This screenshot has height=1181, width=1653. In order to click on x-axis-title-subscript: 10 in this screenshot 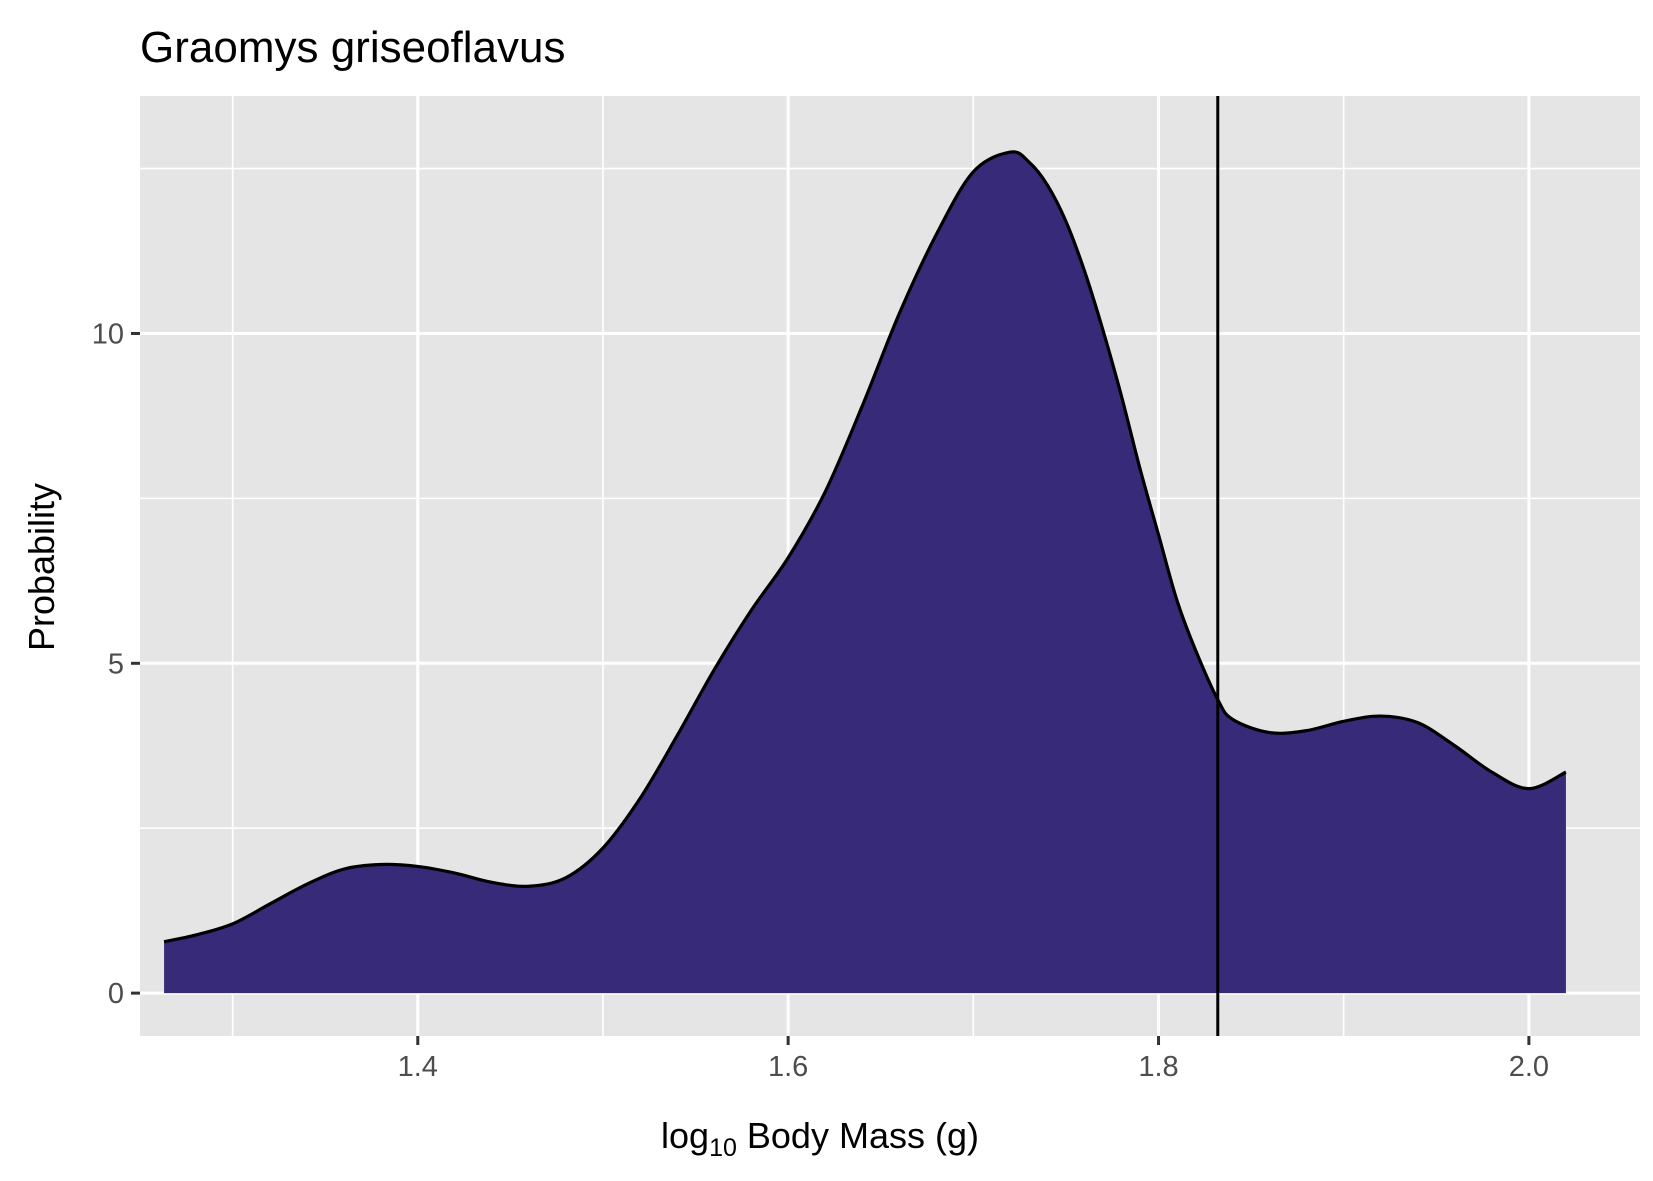, I will do `click(723, 1148)`.